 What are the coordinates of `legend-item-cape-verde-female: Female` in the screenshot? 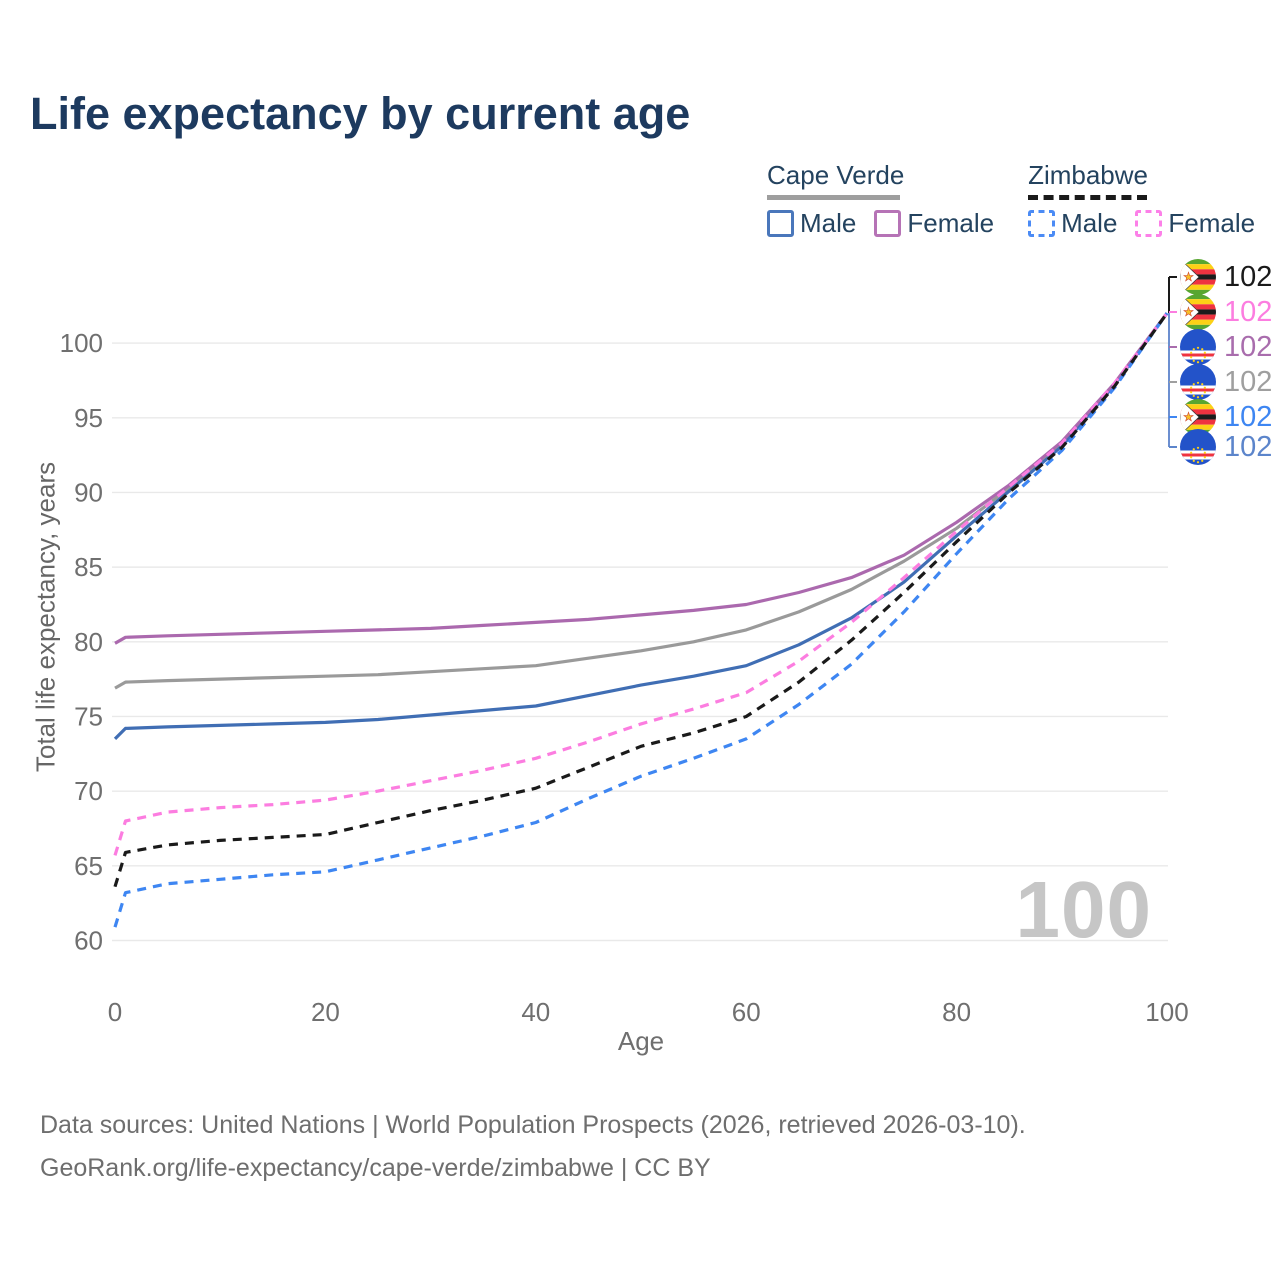 It's located at (934, 223).